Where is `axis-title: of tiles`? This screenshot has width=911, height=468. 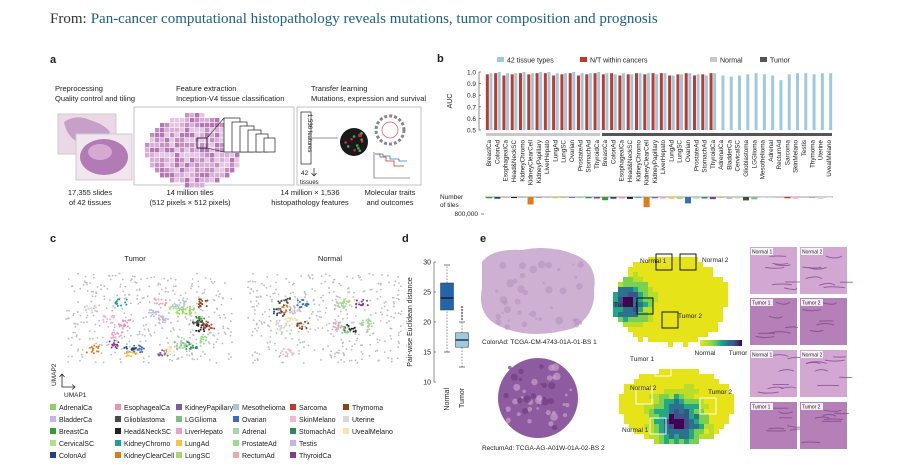 axis-title: of tiles is located at coordinates (450, 205).